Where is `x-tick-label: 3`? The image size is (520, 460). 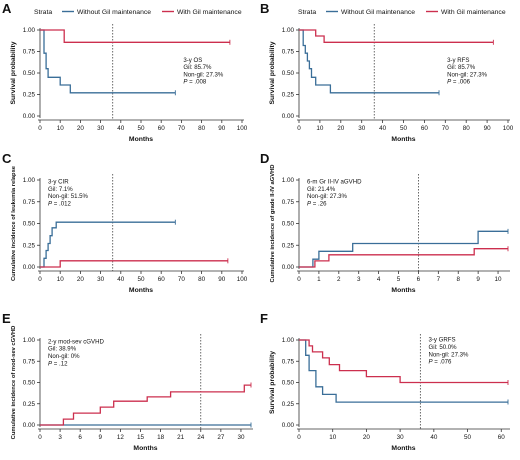 x-tick-label: 3 is located at coordinates (60, 437).